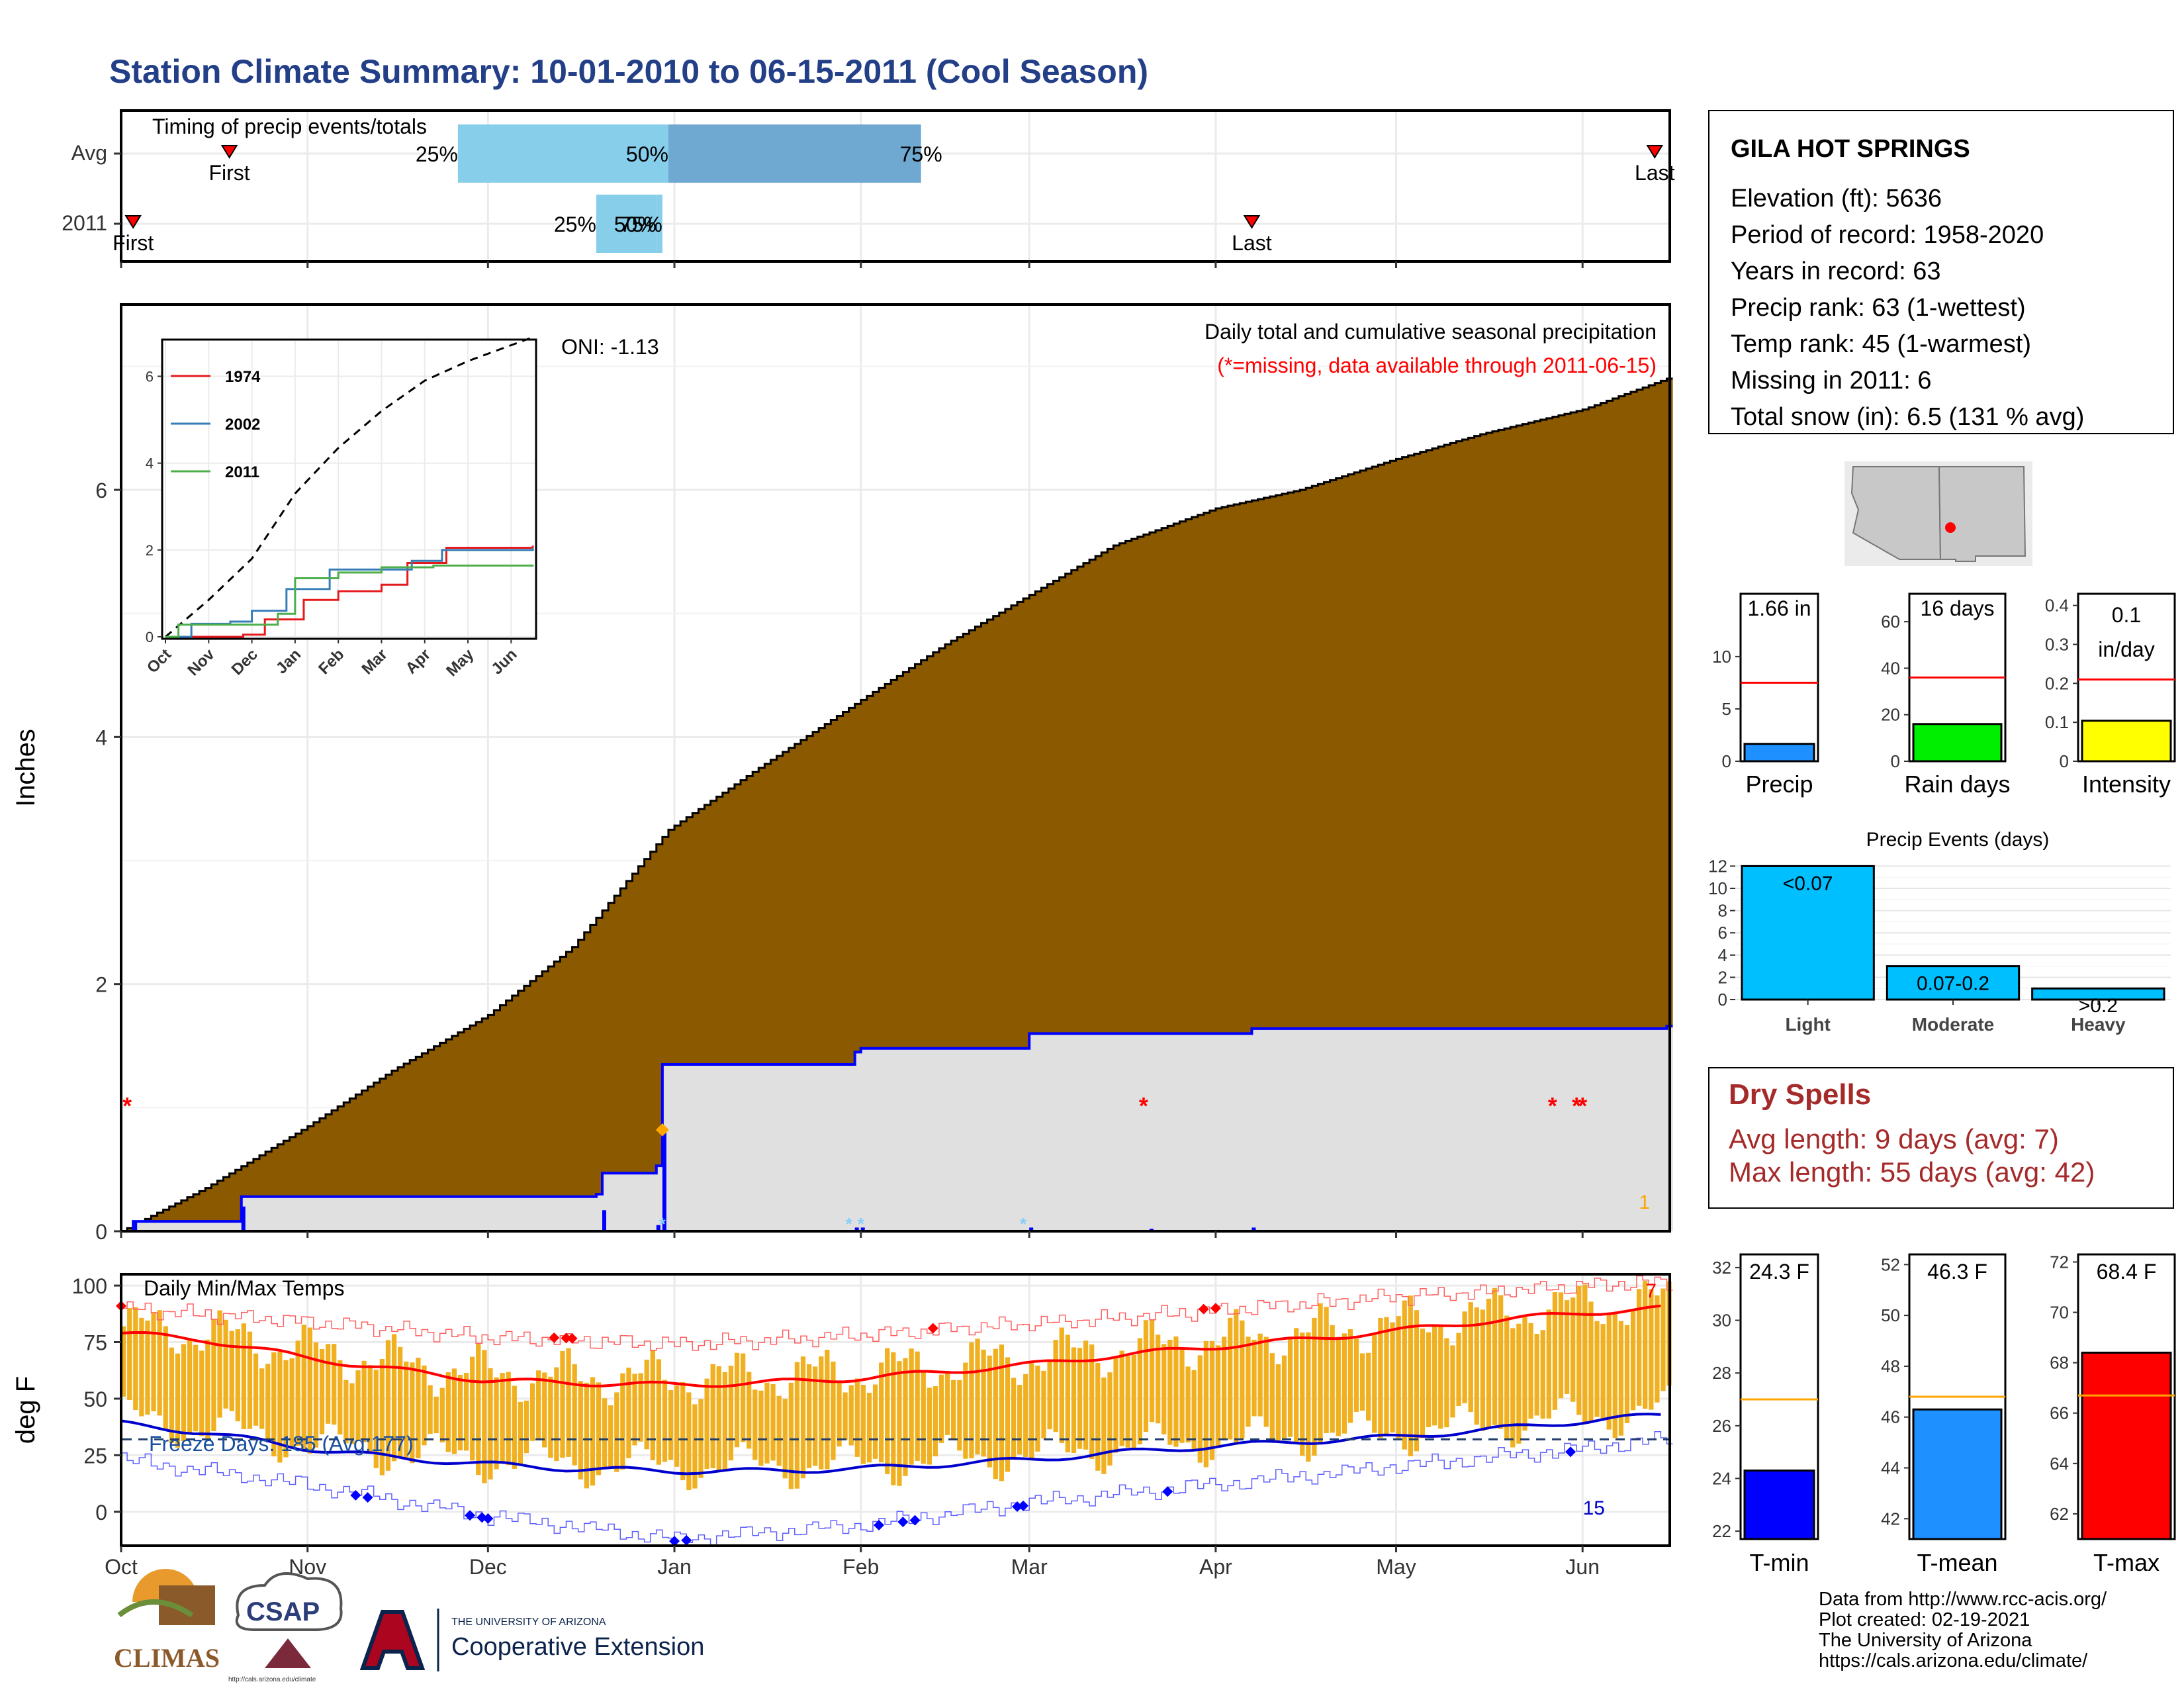 This screenshot has height=1688, width=2184. I want to click on timing-row-avg: Avg, so click(89, 153).